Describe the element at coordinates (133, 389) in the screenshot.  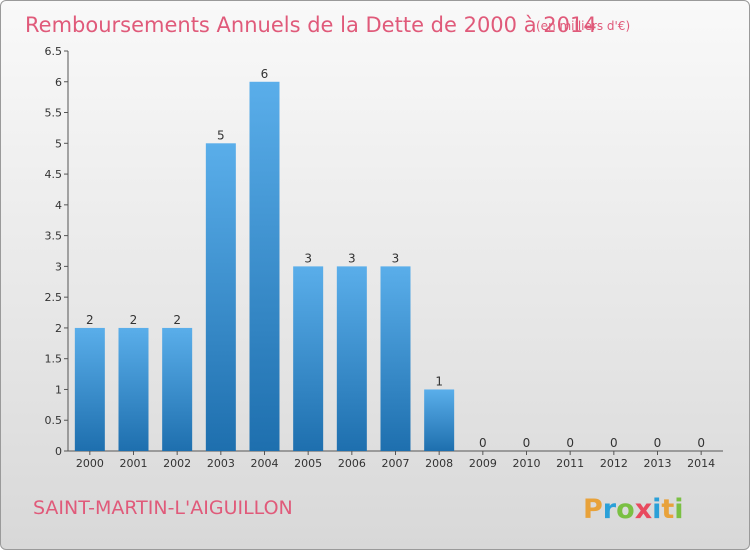
I see `bar-2001` at that location.